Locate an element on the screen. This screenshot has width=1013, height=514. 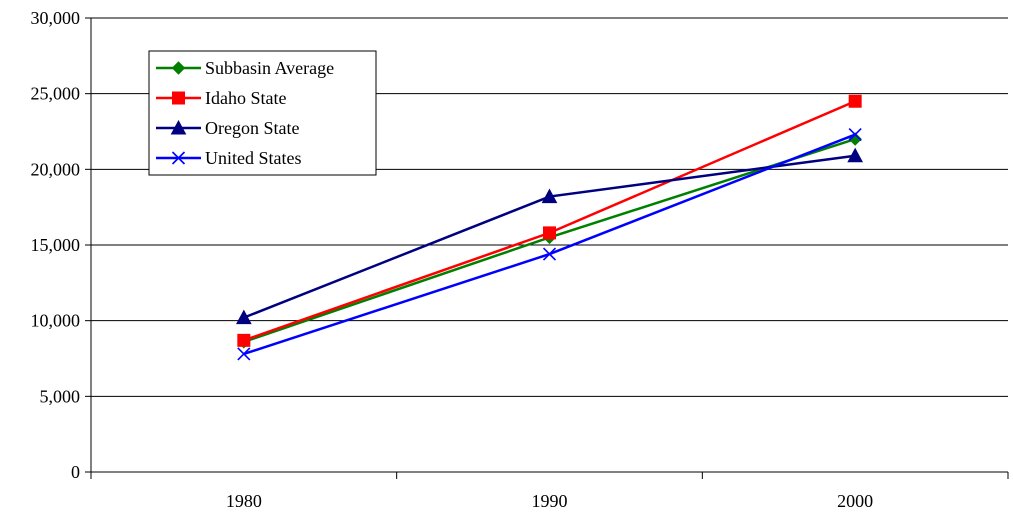
x-tick-label: 1990 is located at coordinates (550, 501).